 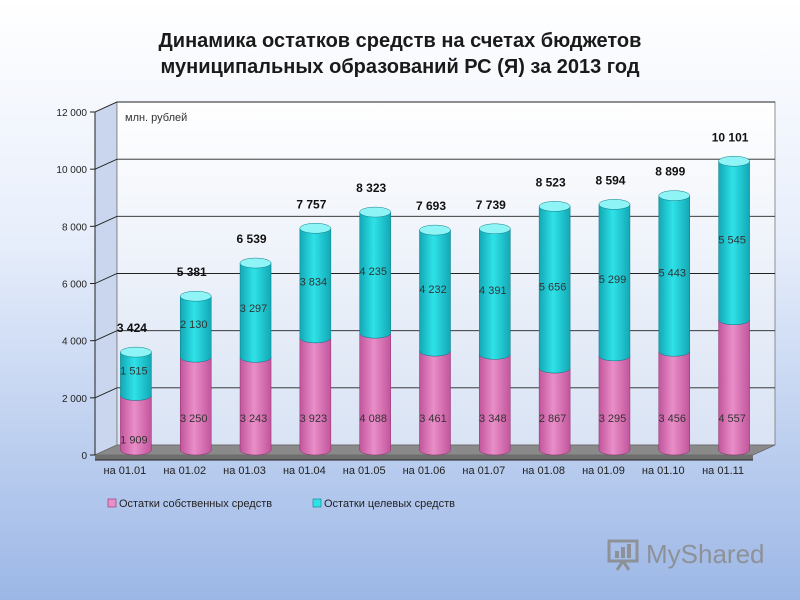 What do you see at coordinates (610, 180) in the screenshot?
I see `total-value-label: 8 594` at bounding box center [610, 180].